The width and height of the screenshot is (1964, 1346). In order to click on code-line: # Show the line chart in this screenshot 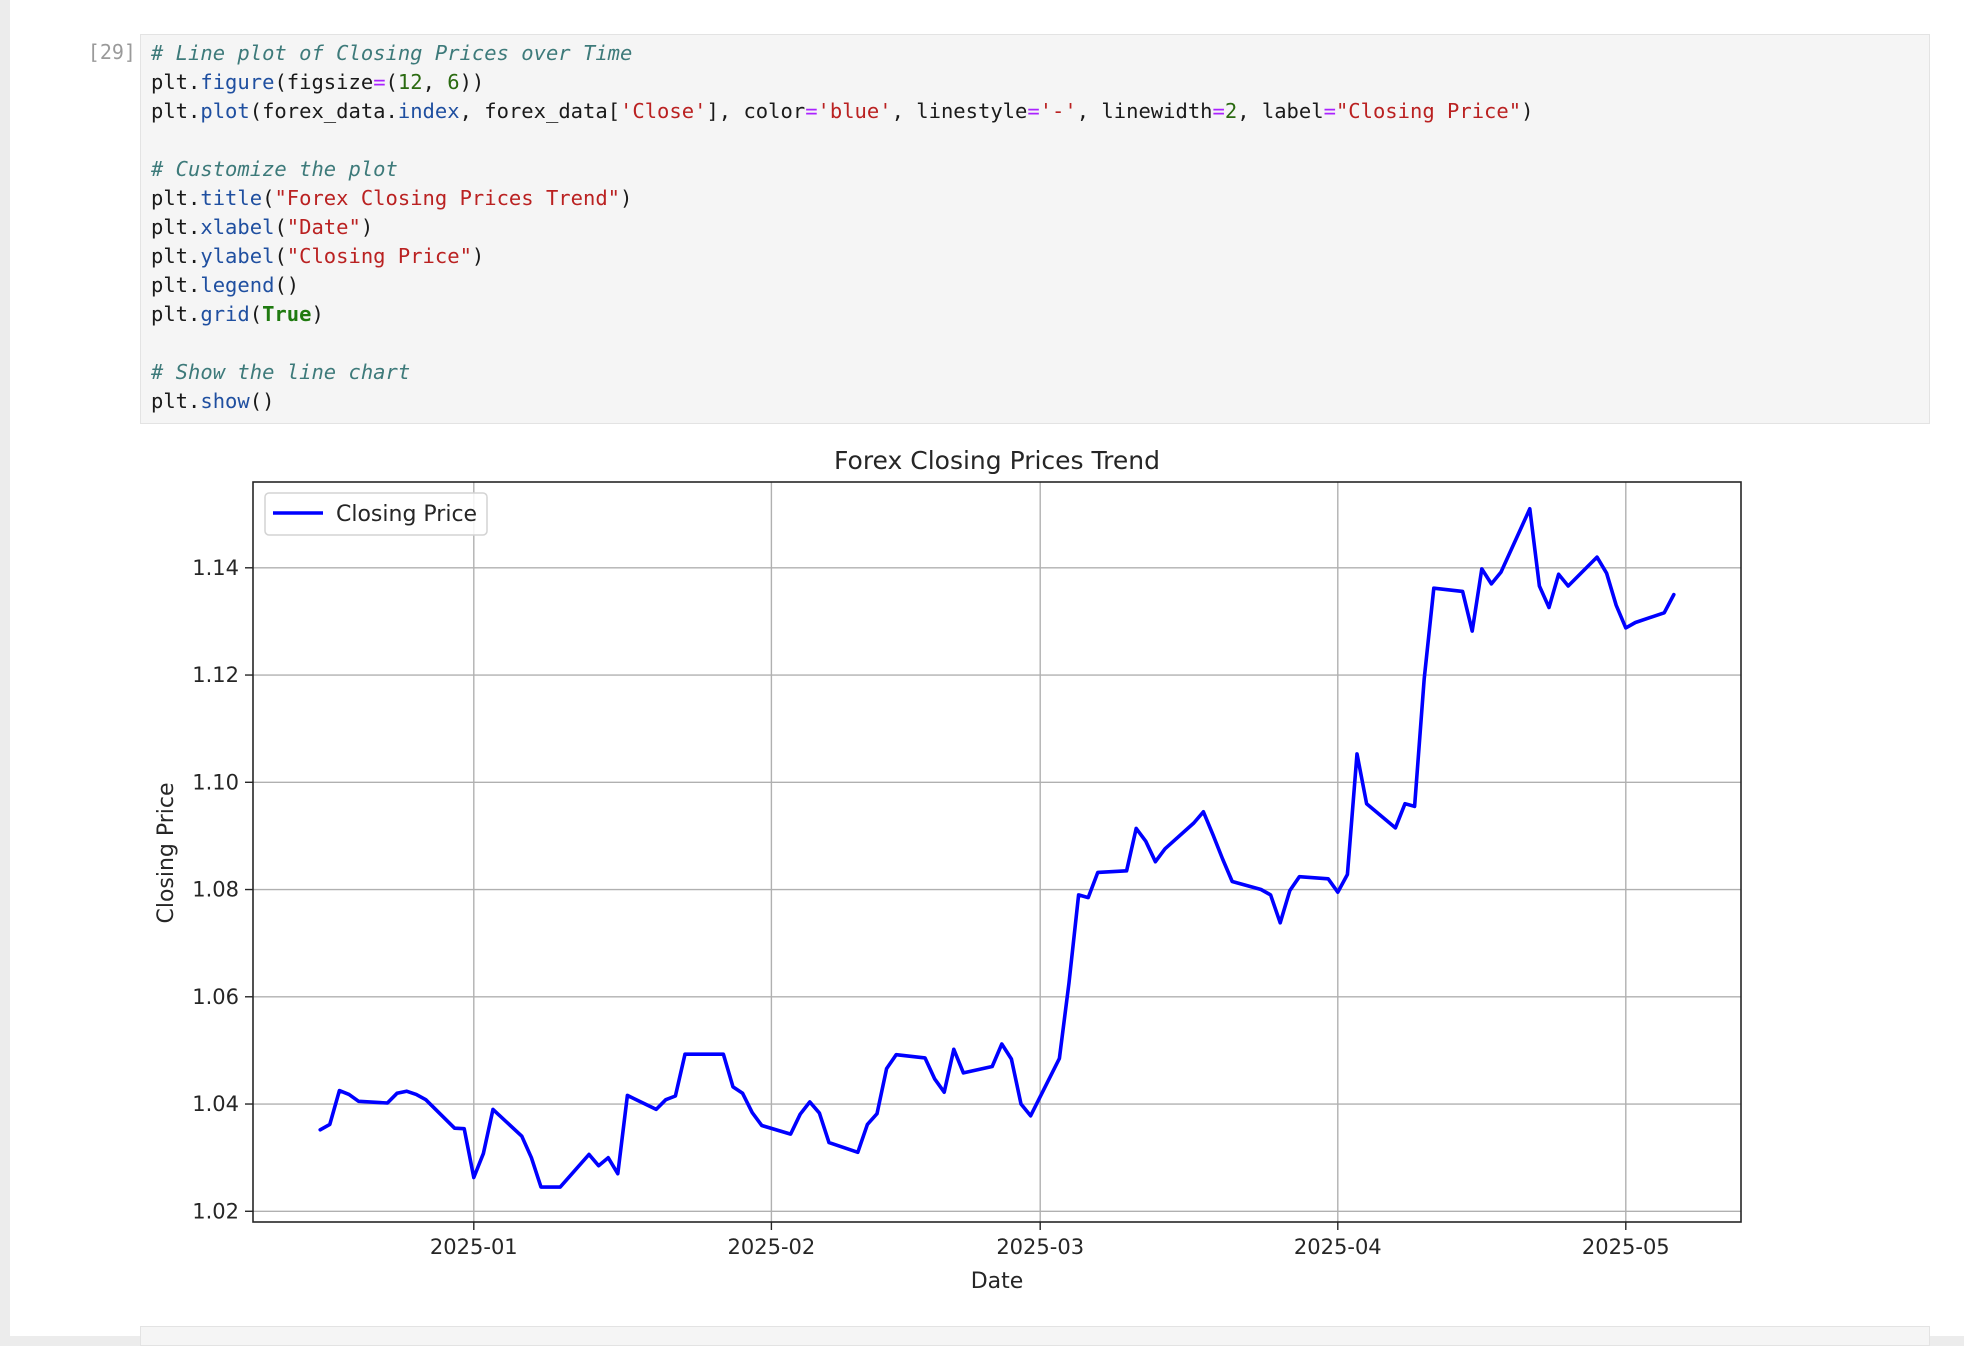, I will do `click(280, 372)`.